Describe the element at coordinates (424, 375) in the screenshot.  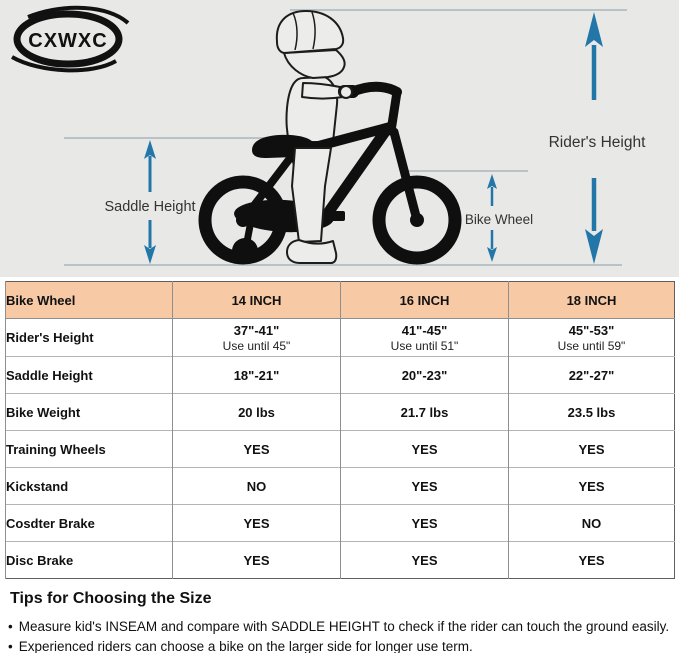
I see `table-cell: 20"-23"` at that location.